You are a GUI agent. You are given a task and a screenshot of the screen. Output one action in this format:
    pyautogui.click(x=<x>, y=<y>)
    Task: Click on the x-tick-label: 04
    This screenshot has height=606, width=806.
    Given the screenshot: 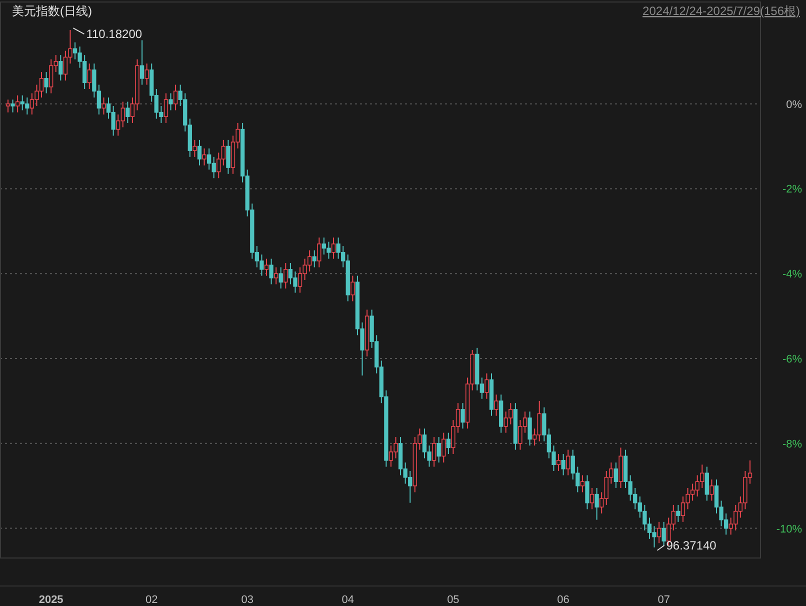 What is the action you would take?
    pyautogui.click(x=348, y=600)
    